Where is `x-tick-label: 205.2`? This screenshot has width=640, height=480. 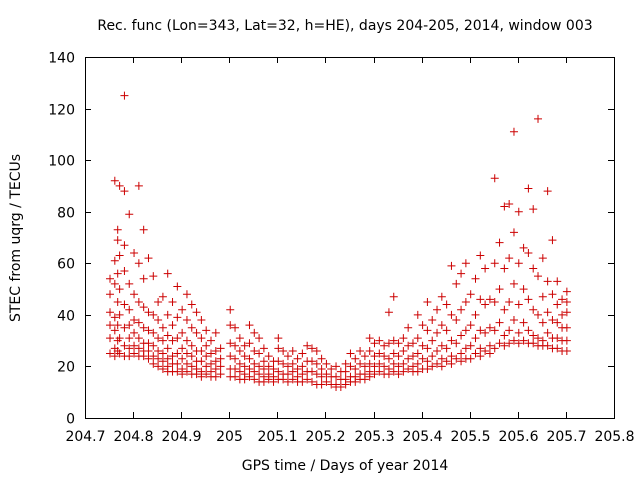 x-tick-label: 205.2 is located at coordinates (325, 437).